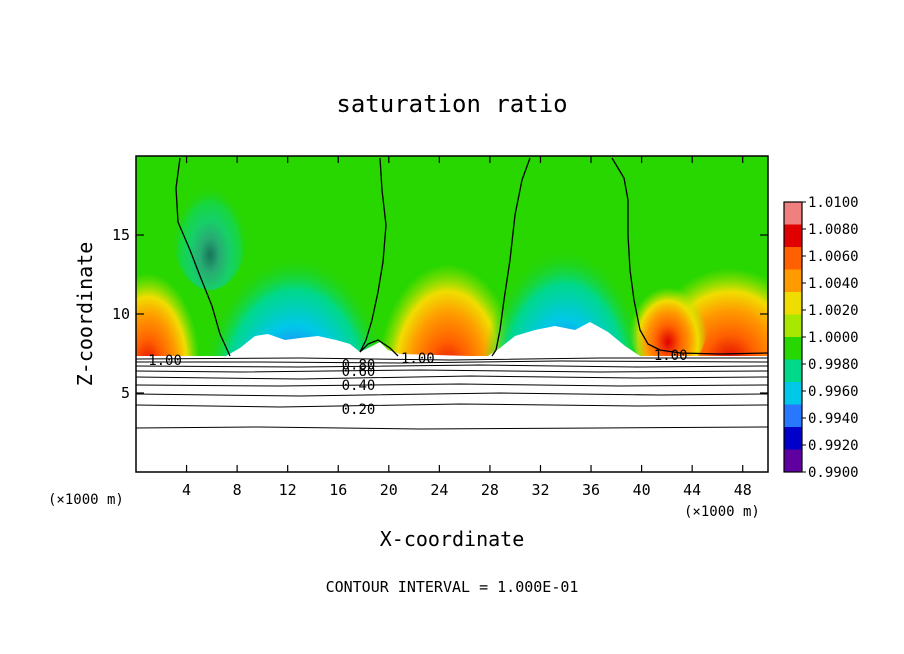  I want to click on x-tick-label: 12, so click(288, 490).